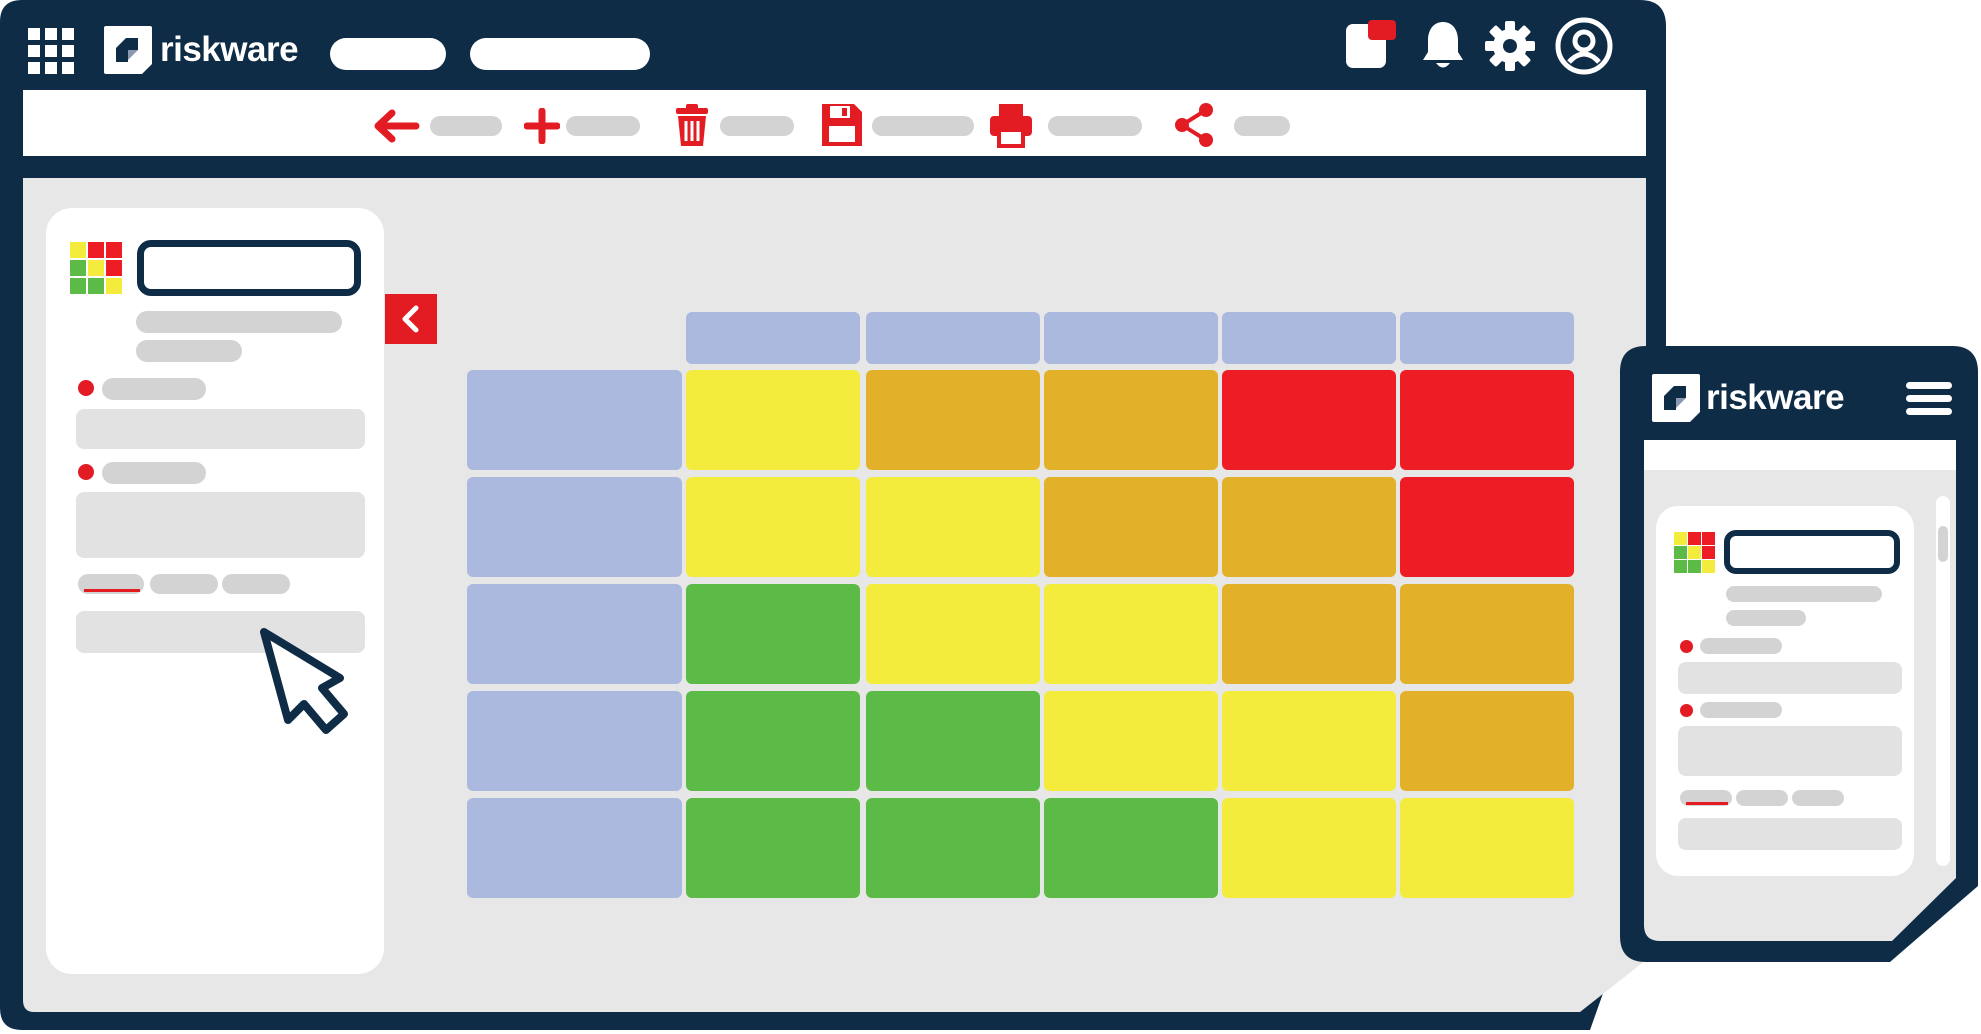  Describe the element at coordinates (229, 49) in the screenshot. I see `brand-name: riskware` at that location.